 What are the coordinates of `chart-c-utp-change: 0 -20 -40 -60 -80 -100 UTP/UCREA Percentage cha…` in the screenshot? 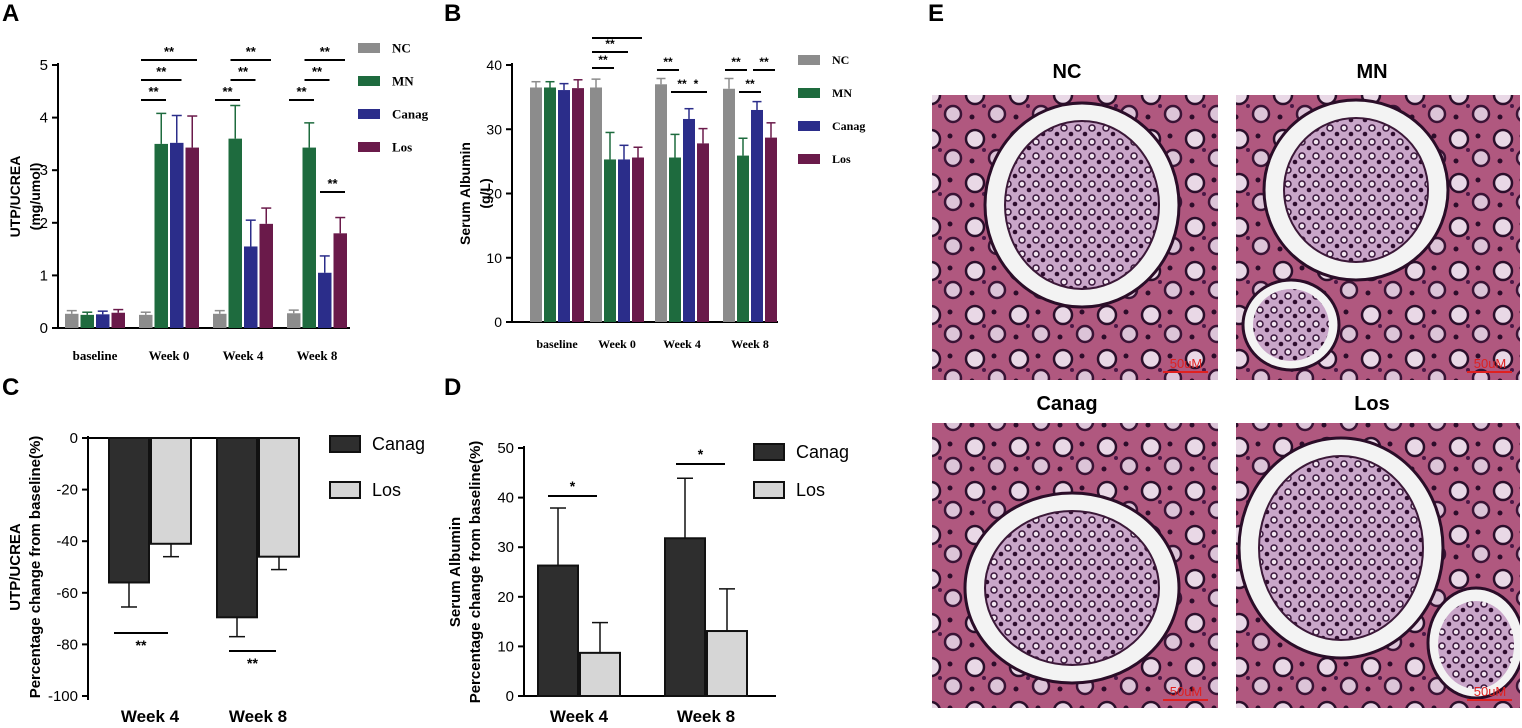 It's located at (216, 578).